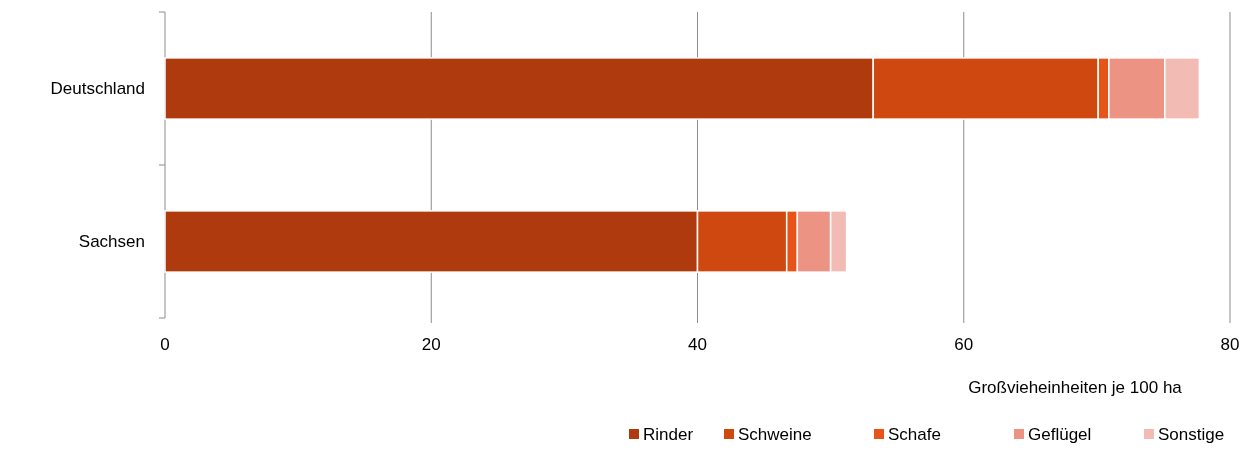 The image size is (1254, 452). I want to click on x-axis-title: Großvieheinheiten je 100 ha, so click(1075, 387).